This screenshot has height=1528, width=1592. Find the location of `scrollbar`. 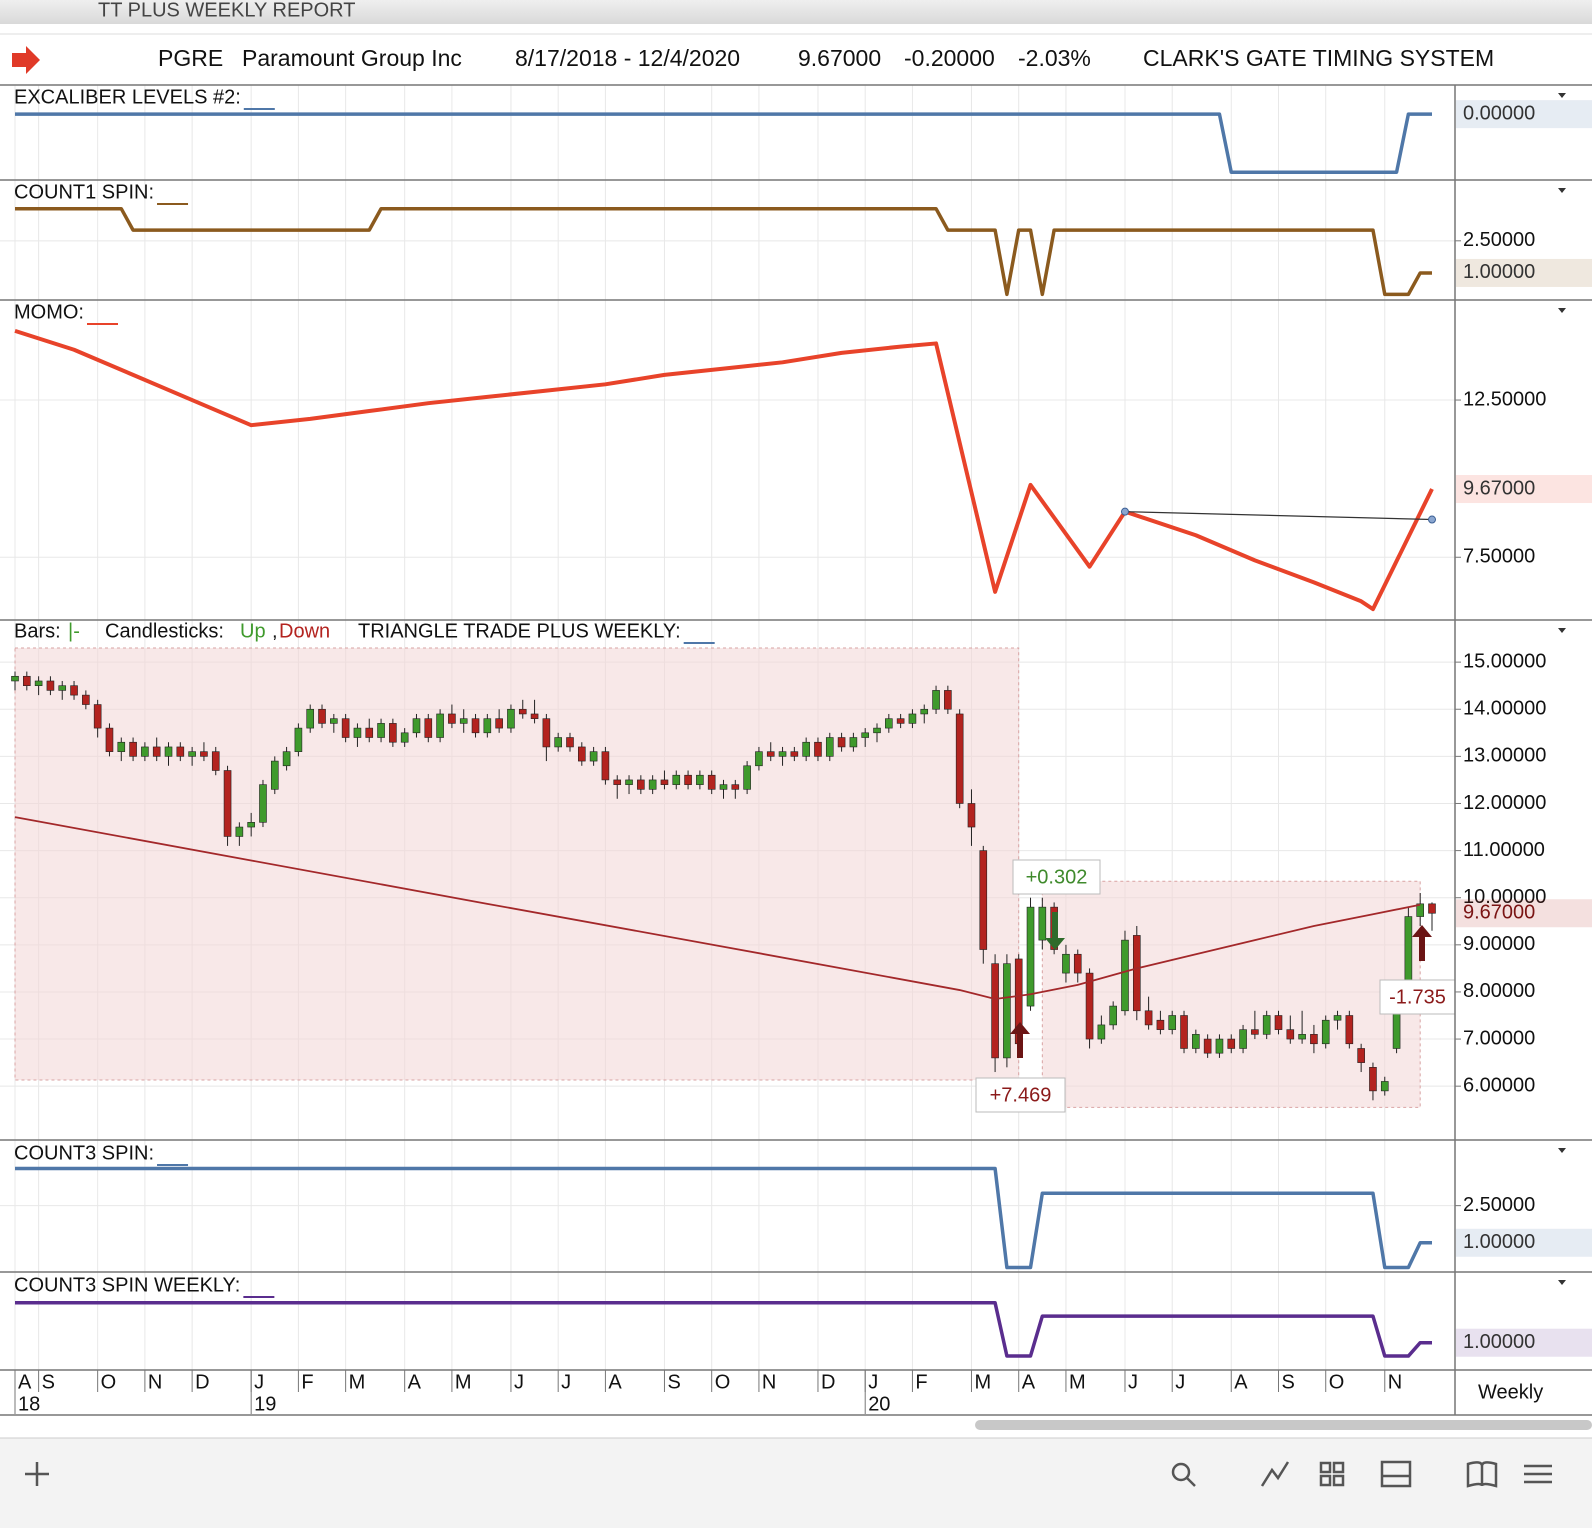

scrollbar is located at coordinates (1283, 1425).